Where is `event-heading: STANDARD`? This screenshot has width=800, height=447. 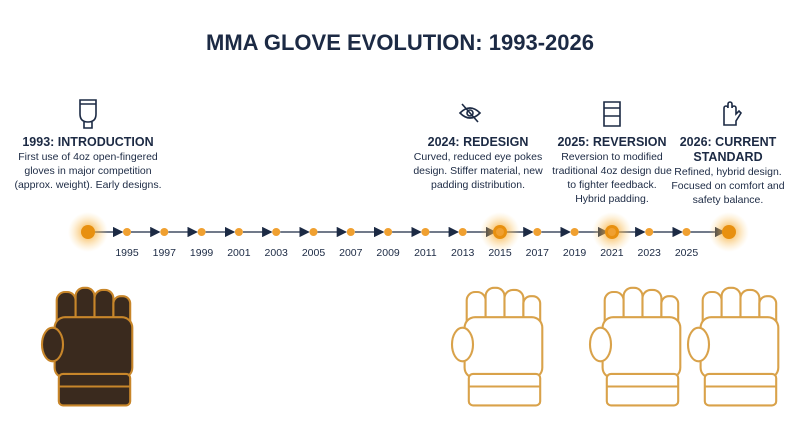
event-heading: STANDARD is located at coordinates (727, 157).